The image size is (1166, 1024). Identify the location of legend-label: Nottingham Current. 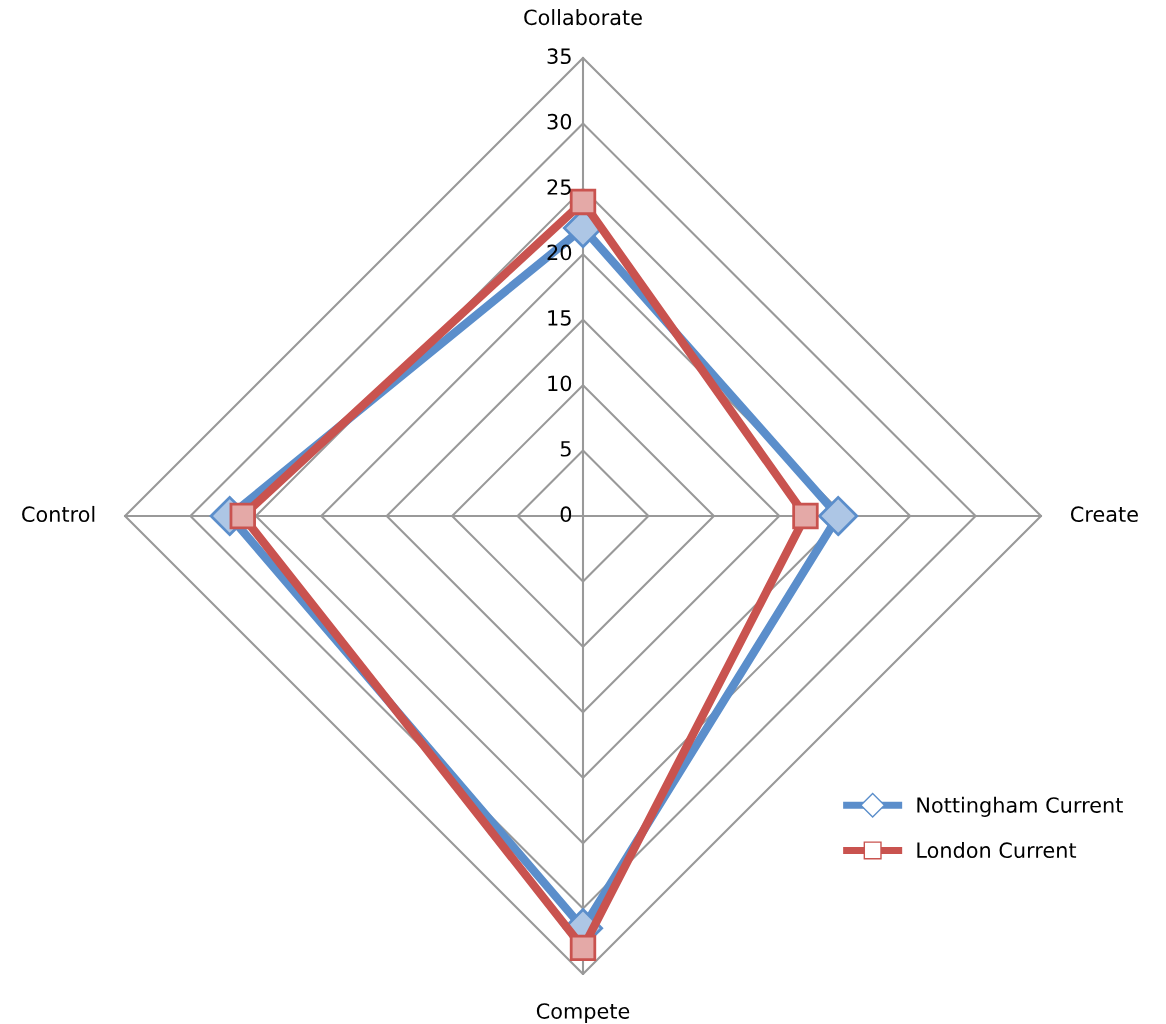
(1020, 806).